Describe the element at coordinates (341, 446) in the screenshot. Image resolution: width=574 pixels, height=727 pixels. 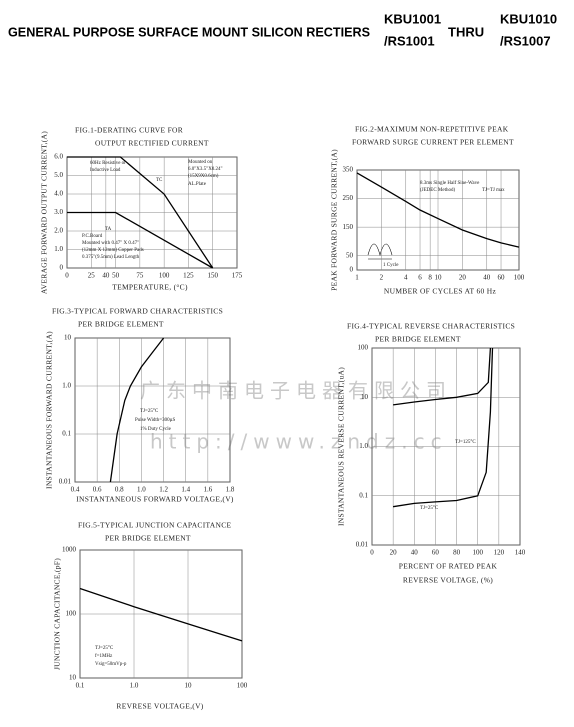
I see `y-axis-label: INSTANTANEOUS REVERSE CURRENT,(uA)` at that location.